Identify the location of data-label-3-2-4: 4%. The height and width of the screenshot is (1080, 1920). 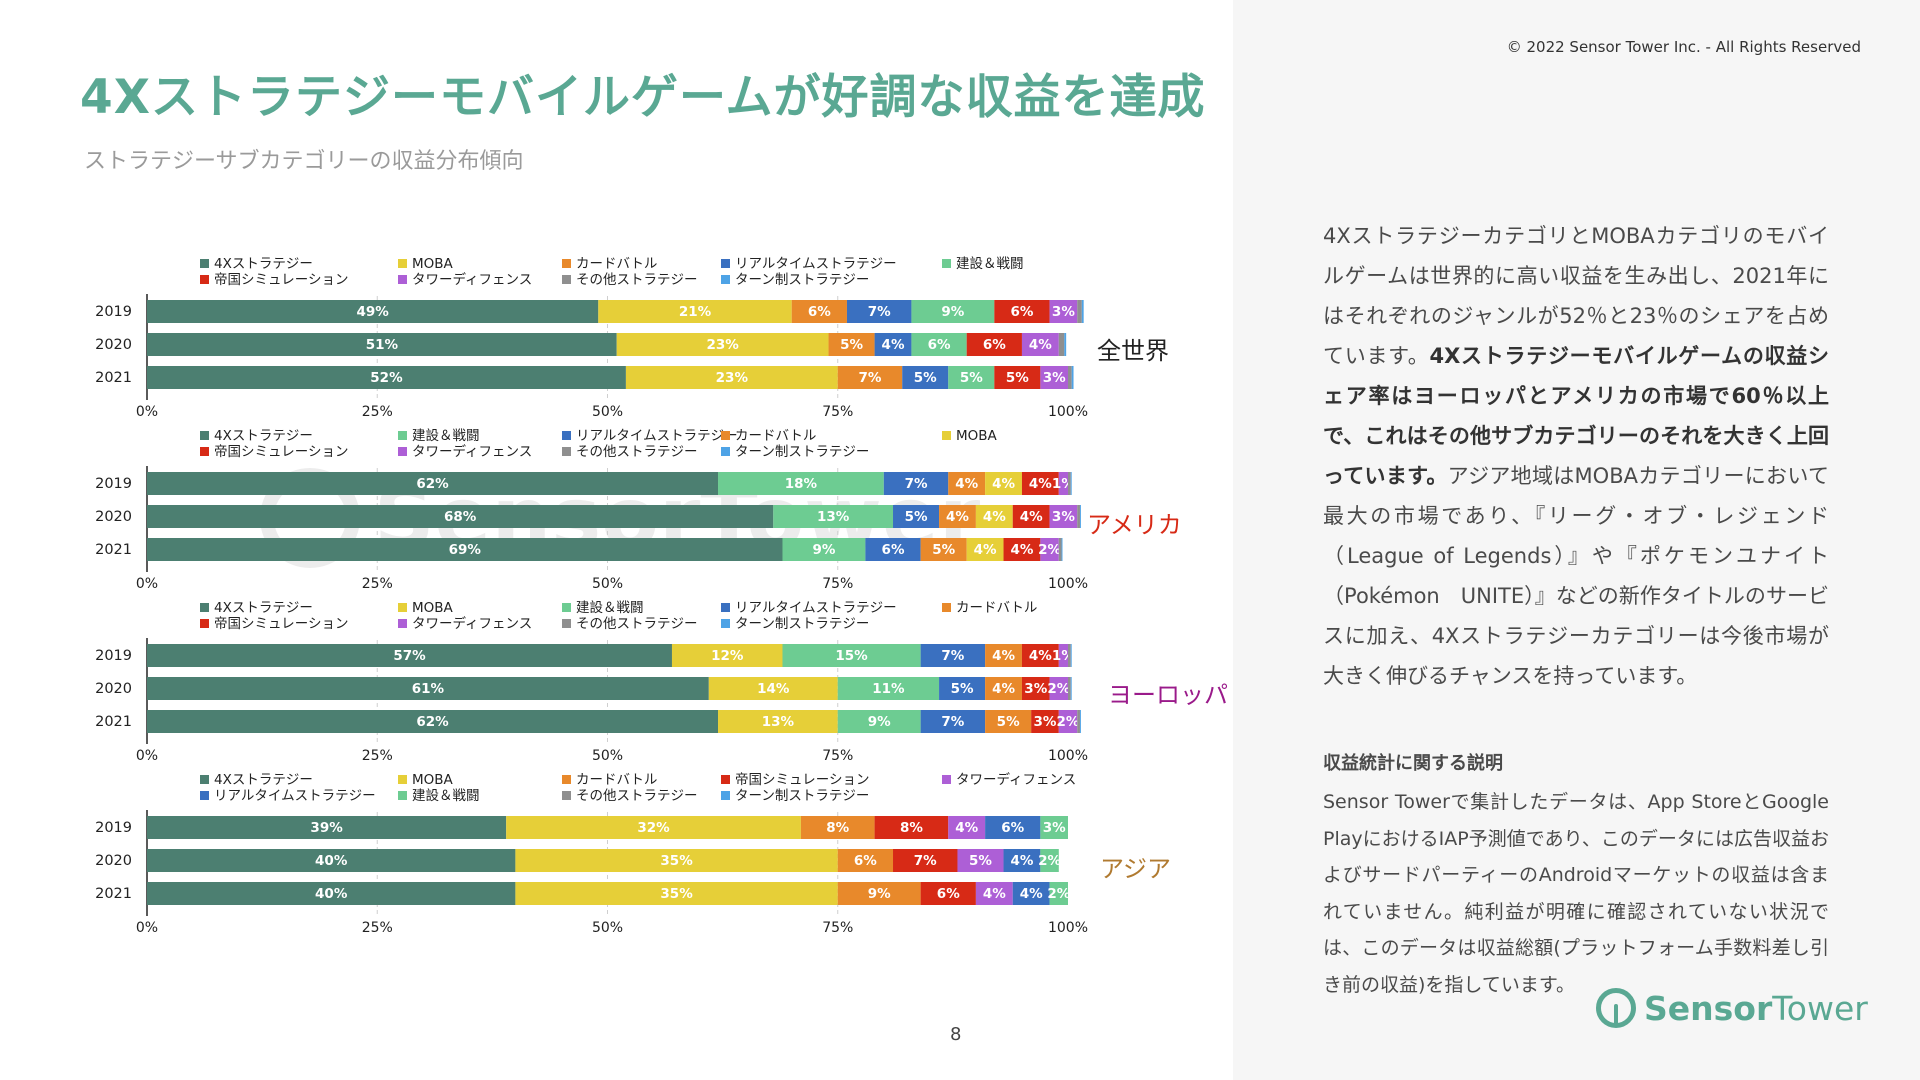
(994, 894).